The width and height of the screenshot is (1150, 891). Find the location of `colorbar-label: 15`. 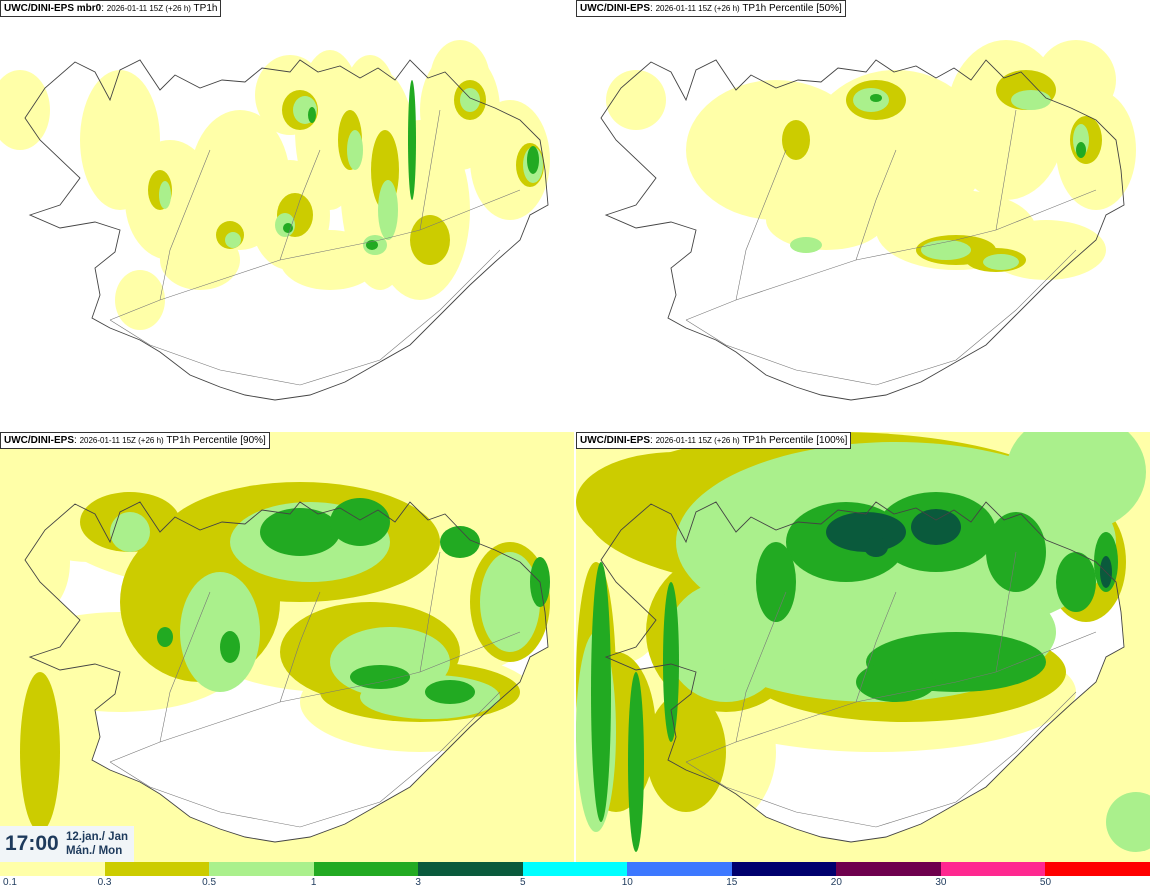

colorbar-label: 15 is located at coordinates (732, 882).